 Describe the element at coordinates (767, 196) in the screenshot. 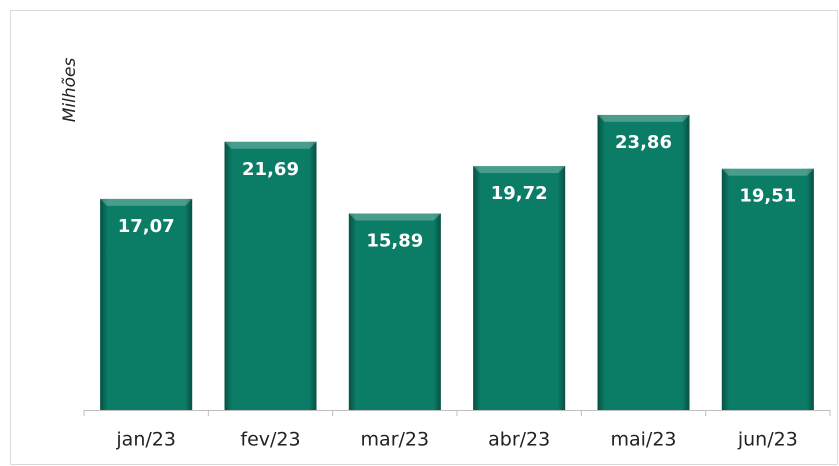

I see `value-label: 19,51` at that location.